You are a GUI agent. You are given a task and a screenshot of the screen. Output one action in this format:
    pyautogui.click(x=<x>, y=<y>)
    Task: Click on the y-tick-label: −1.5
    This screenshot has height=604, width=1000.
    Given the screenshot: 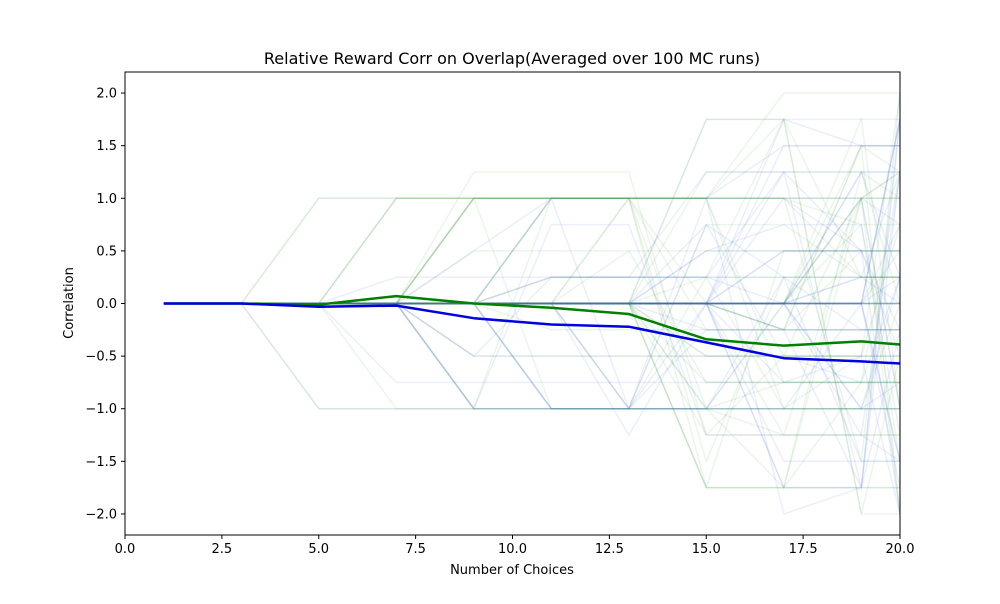 What is the action you would take?
    pyautogui.click(x=101, y=462)
    